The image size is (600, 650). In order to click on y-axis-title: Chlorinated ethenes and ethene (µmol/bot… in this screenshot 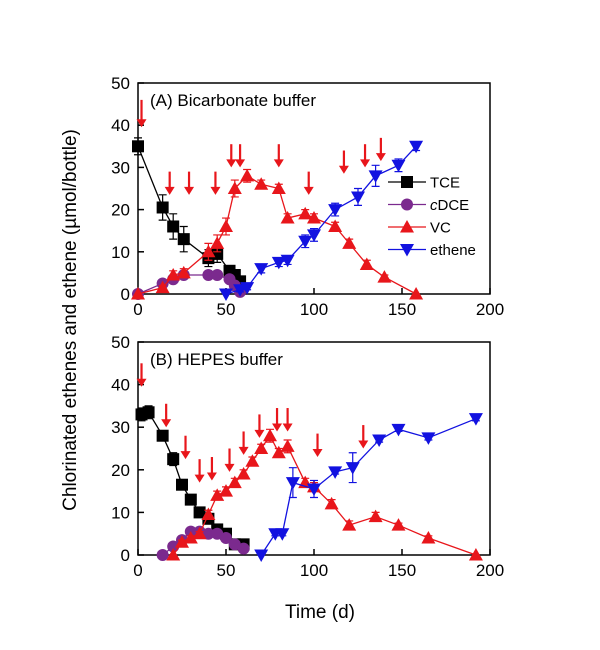, I will do `click(70, 320)`.